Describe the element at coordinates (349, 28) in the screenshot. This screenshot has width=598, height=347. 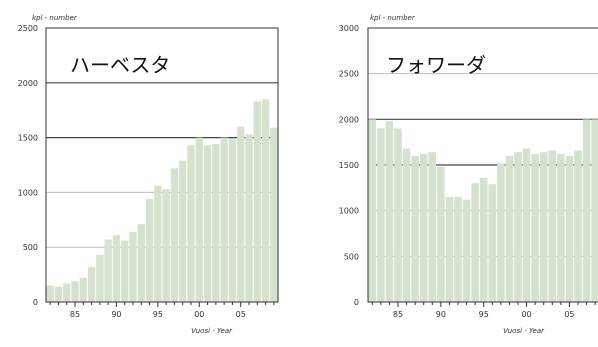
I see `y-tick-label-3000: 3000` at that location.